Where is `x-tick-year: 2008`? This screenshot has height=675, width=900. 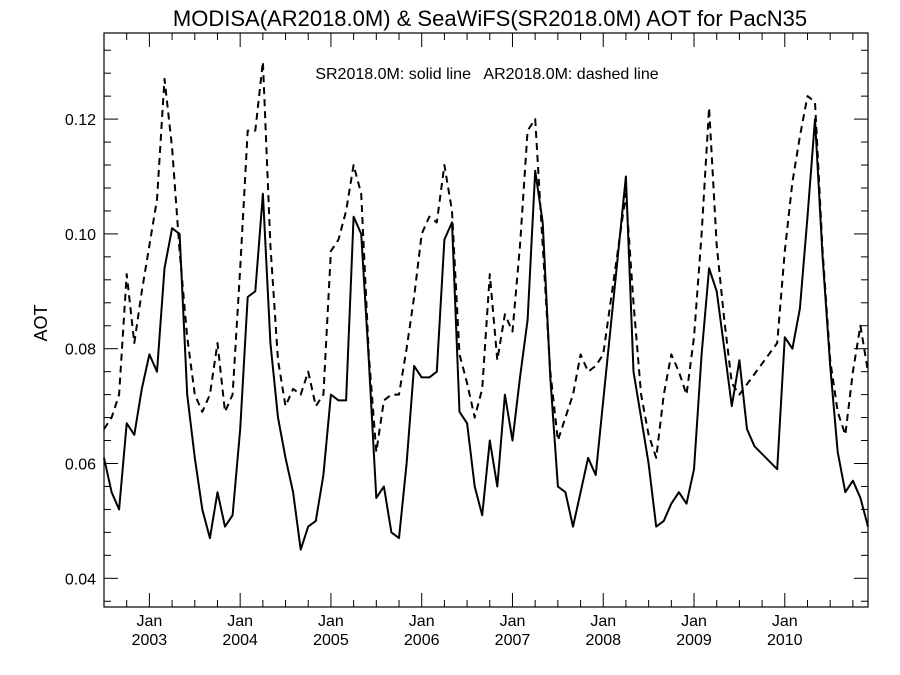 x-tick-year: 2008 is located at coordinates (603, 640).